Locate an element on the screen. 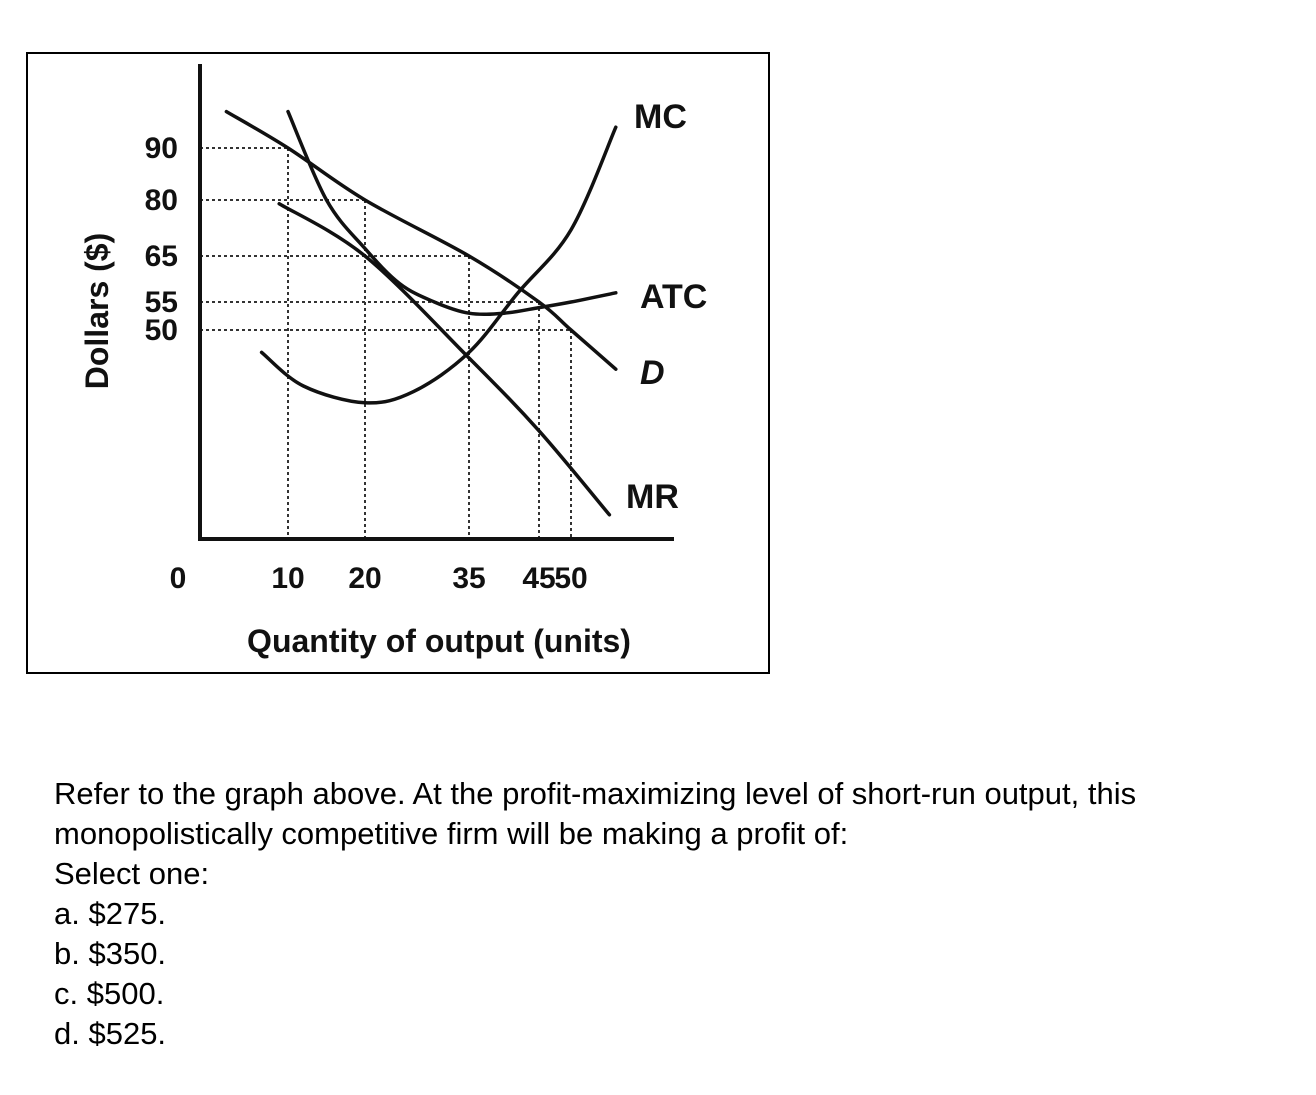 The image size is (1316, 1095). label-d: D is located at coordinates (652, 373).